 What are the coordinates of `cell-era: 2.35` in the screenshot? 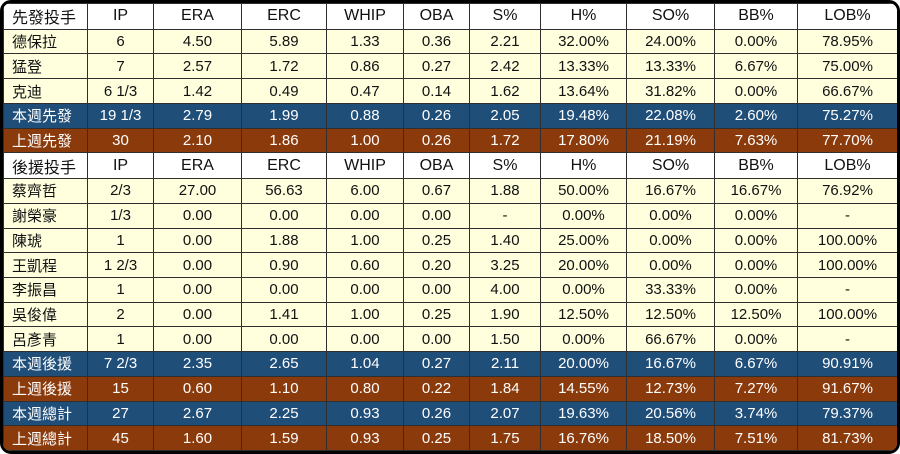 It's located at (197, 364).